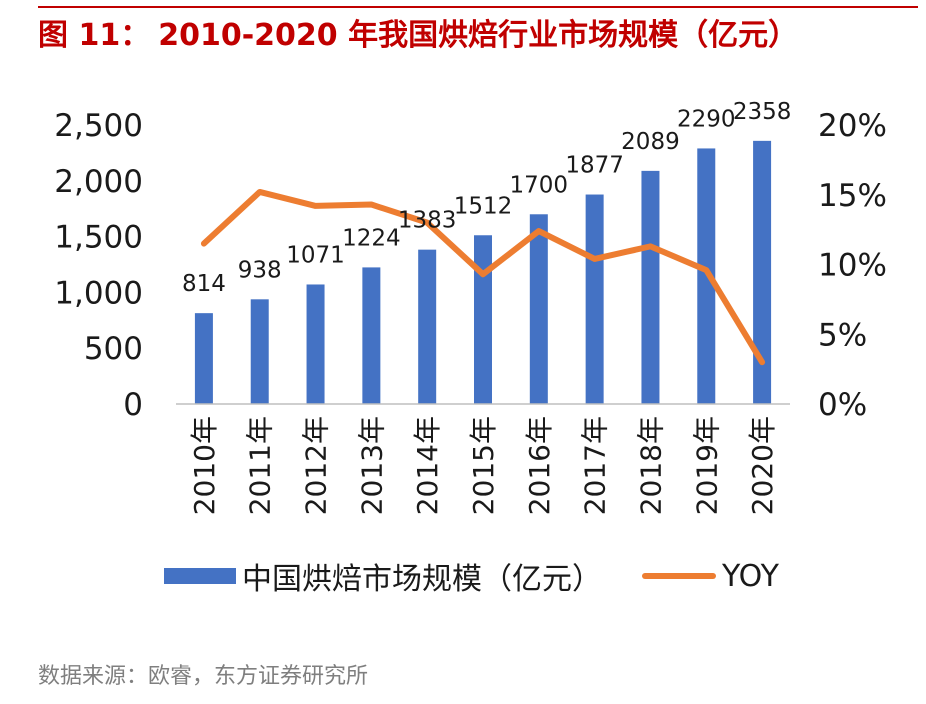 The width and height of the screenshot is (926, 704). Describe the element at coordinates (539, 185) in the screenshot. I see `bar-data-label: 1700` at that location.